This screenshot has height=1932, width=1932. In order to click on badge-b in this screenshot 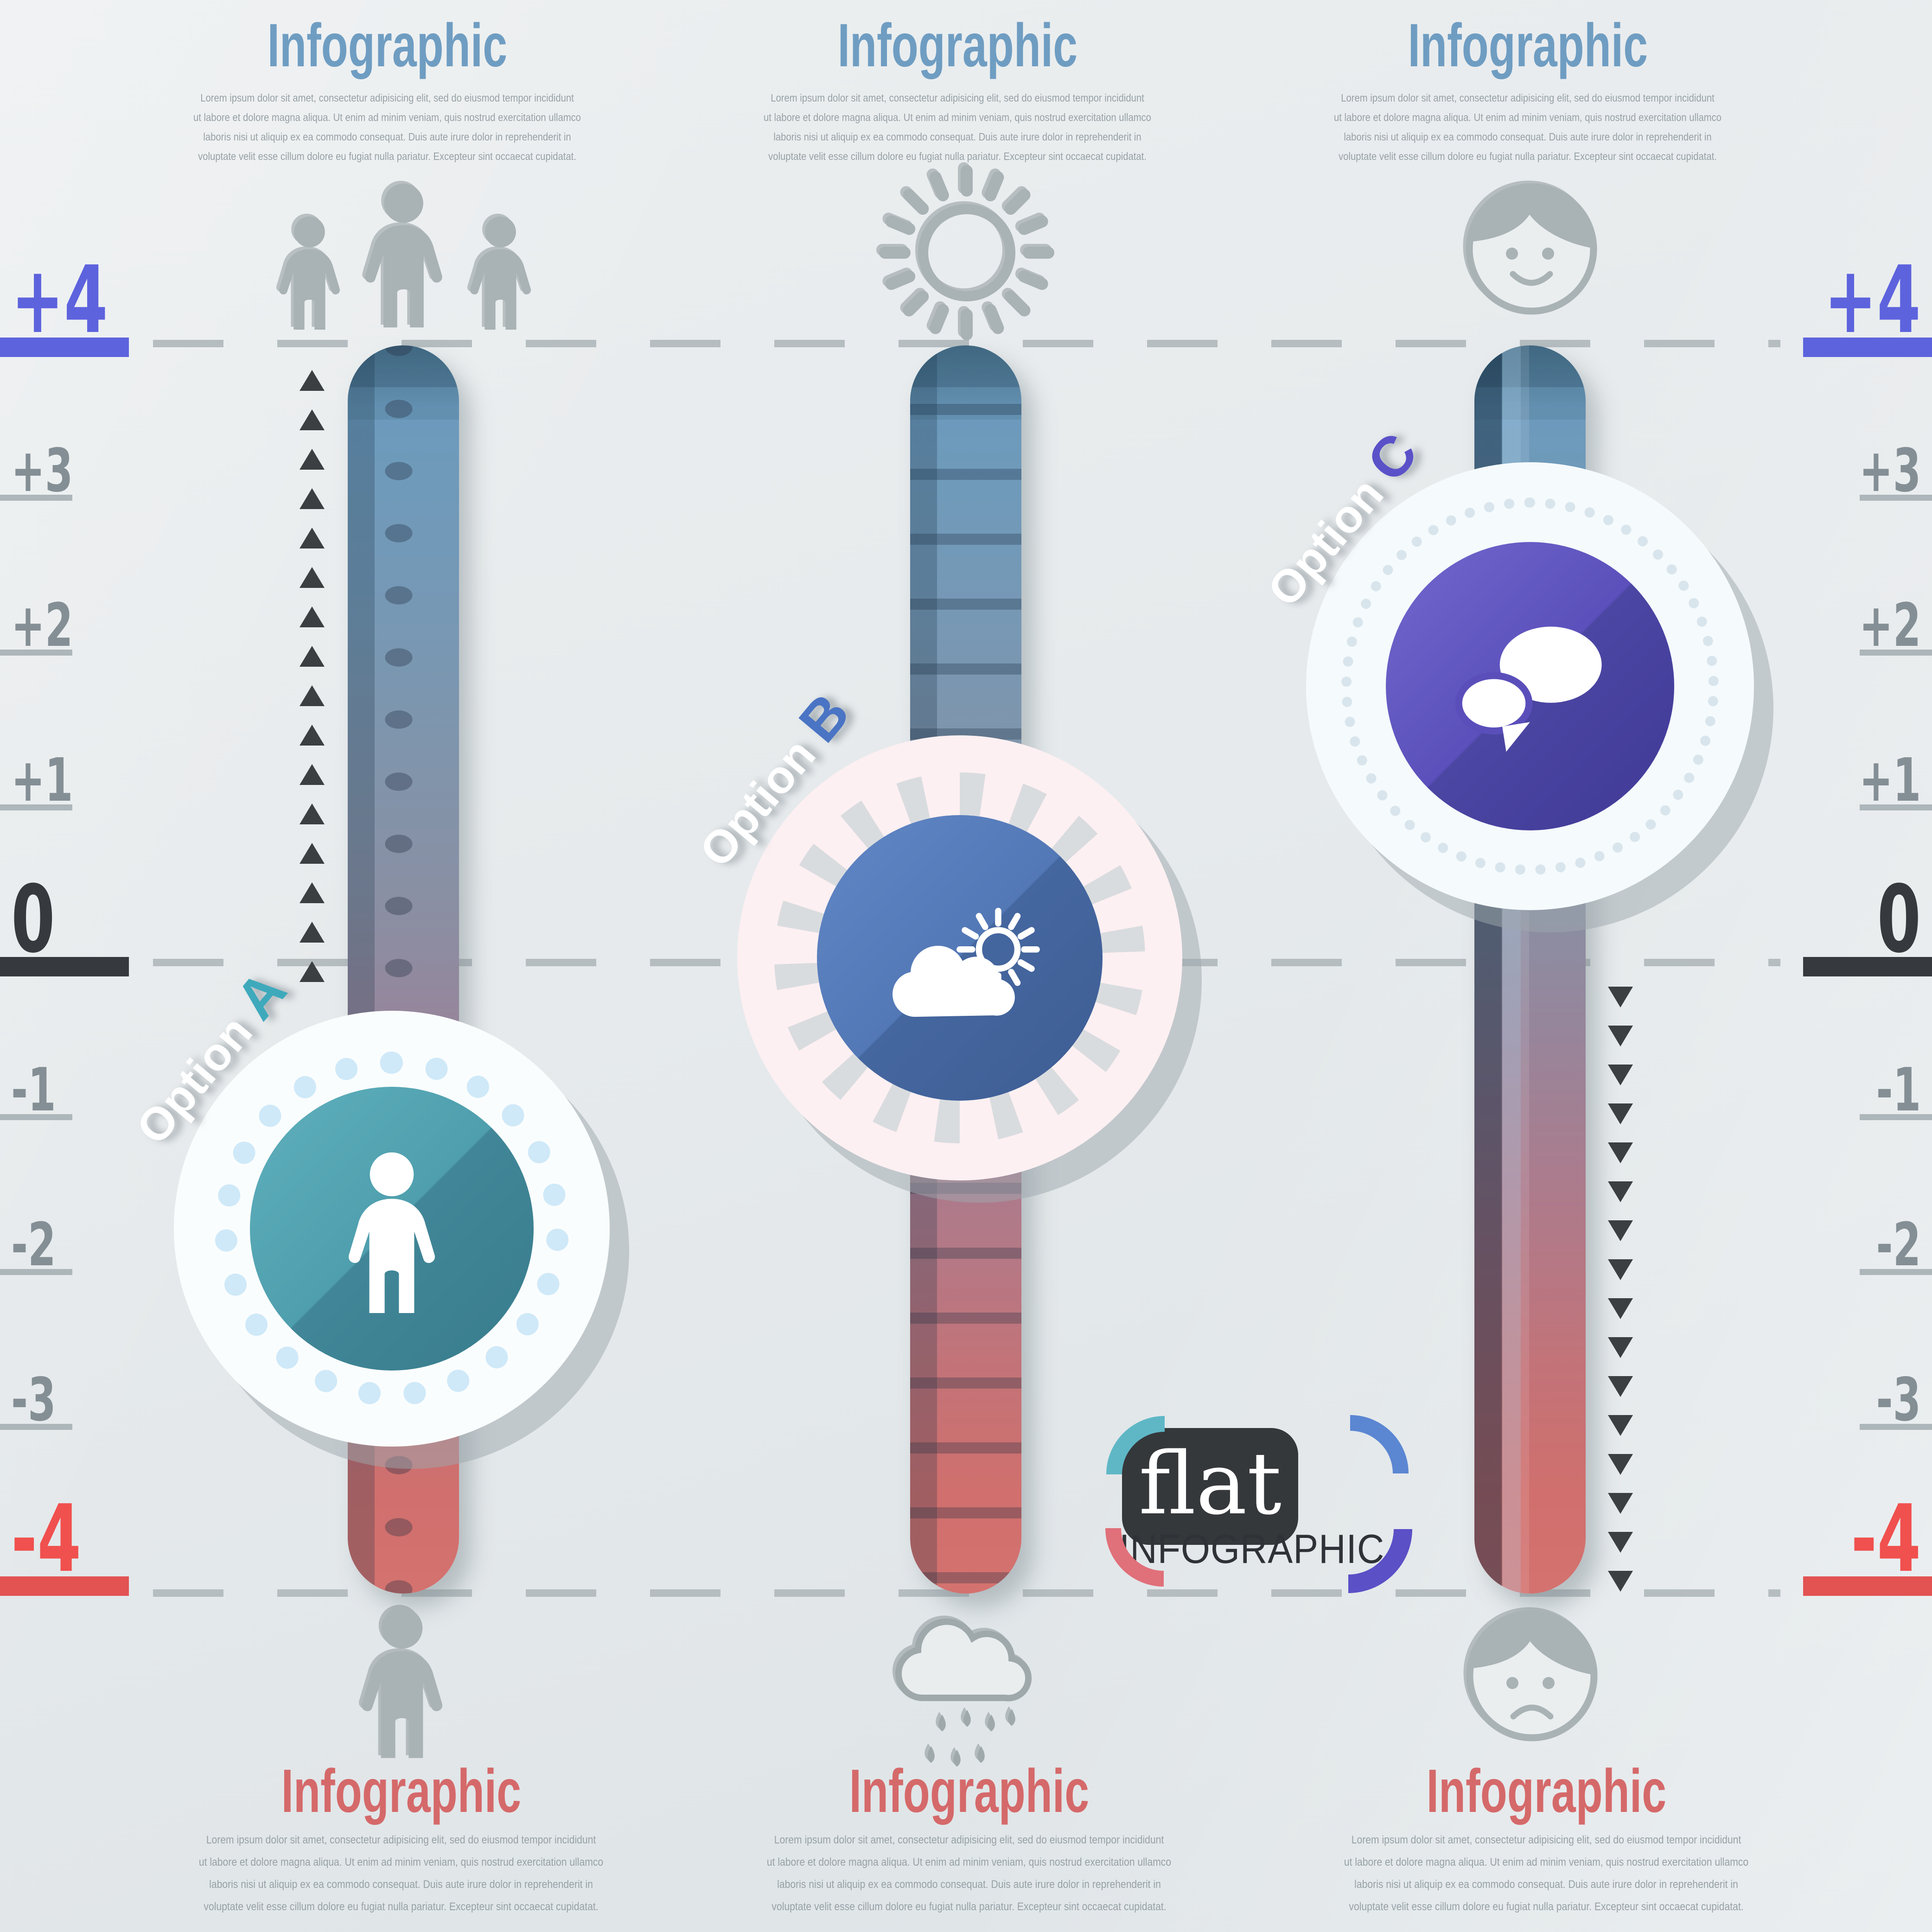, I will do `click(959, 957)`.